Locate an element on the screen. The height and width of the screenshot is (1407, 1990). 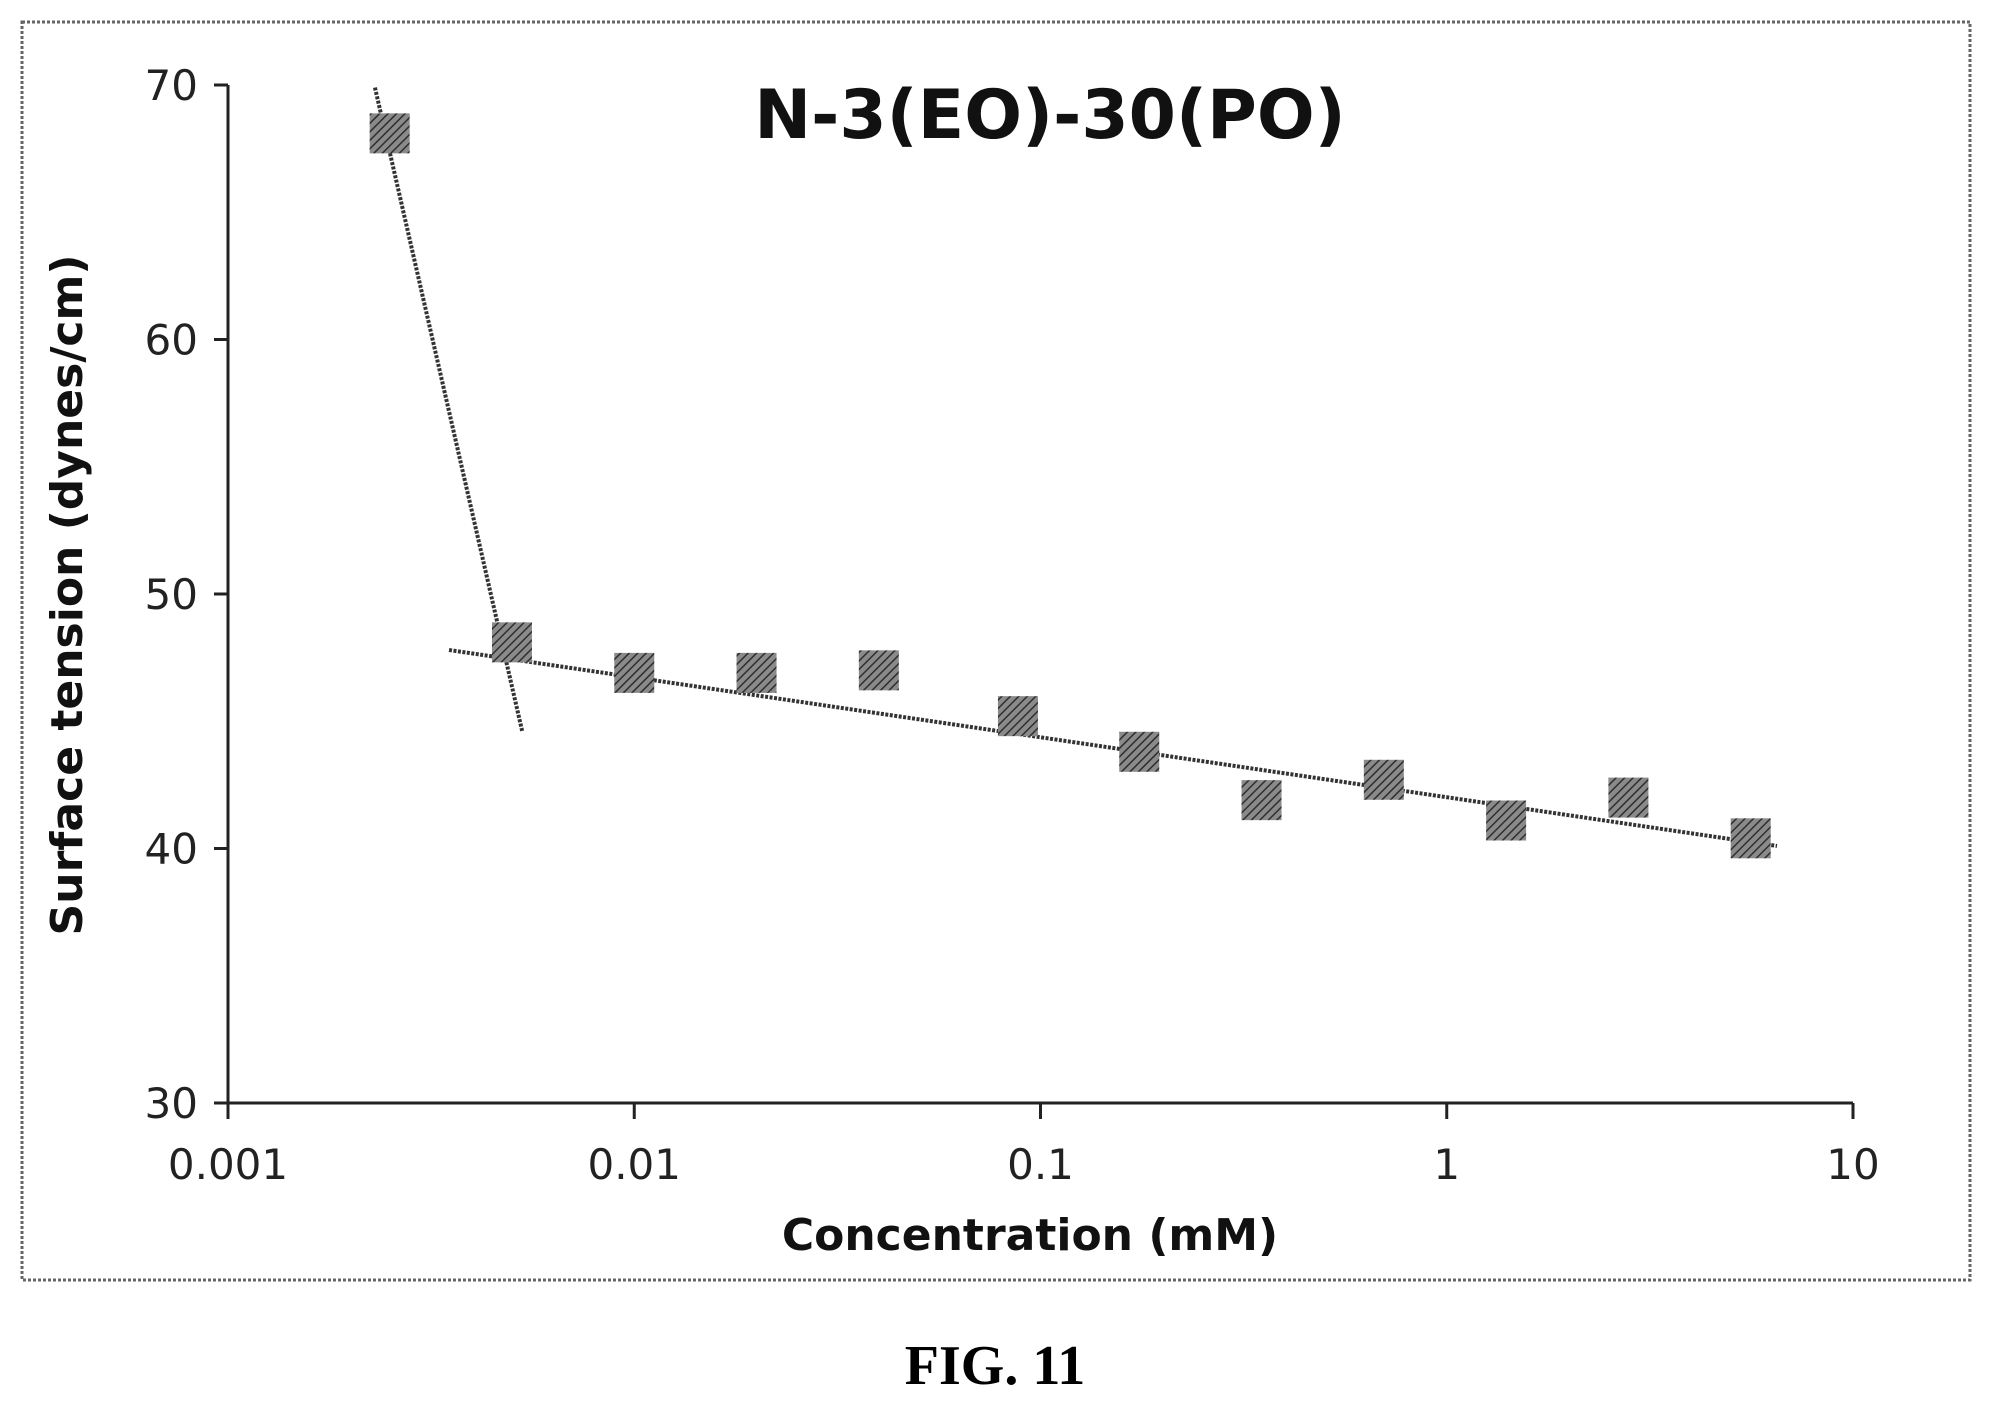
x-tick-label: 0.01 is located at coordinates (634, 1164).